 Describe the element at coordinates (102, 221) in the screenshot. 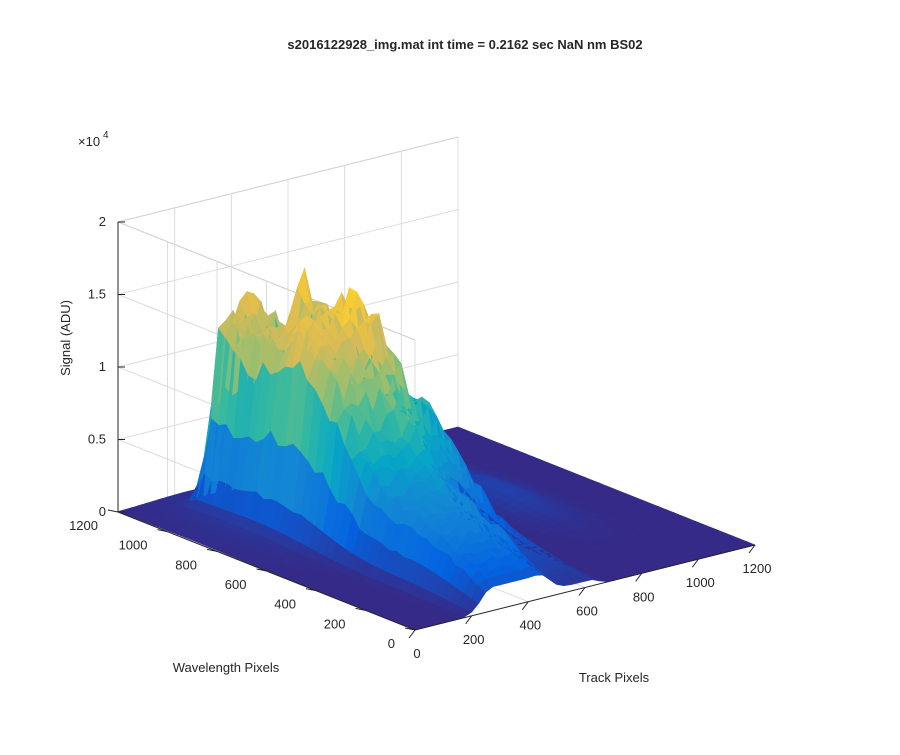

I see `z-tick-label: 2` at that location.